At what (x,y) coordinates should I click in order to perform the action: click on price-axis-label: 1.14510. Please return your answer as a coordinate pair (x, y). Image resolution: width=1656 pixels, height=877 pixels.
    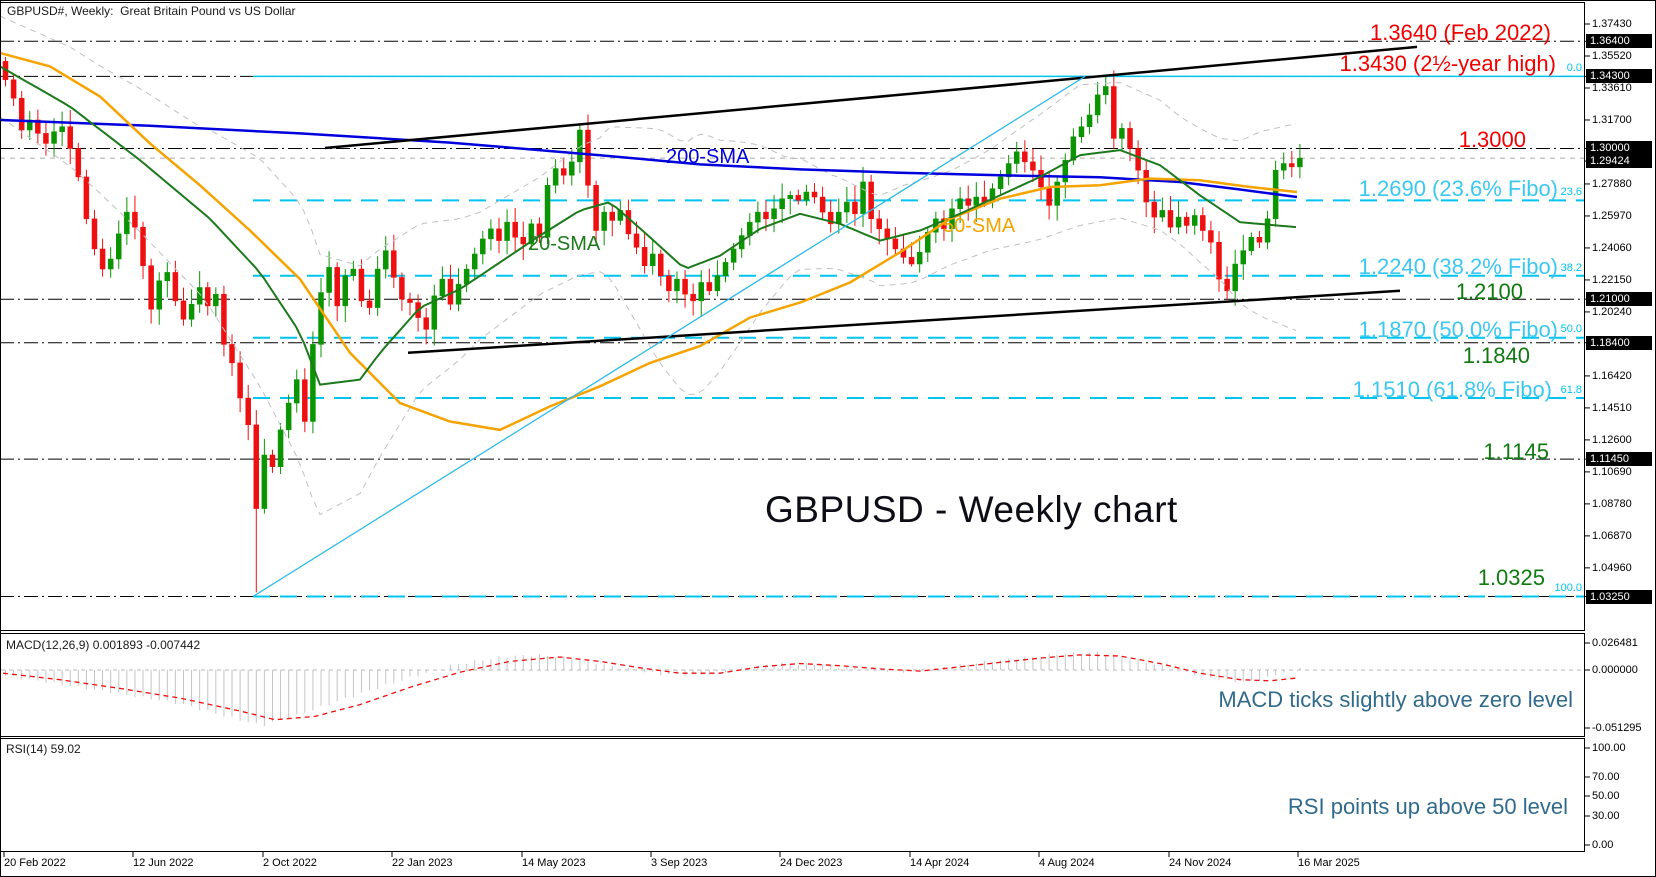
    Looking at the image, I should click on (1612, 408).